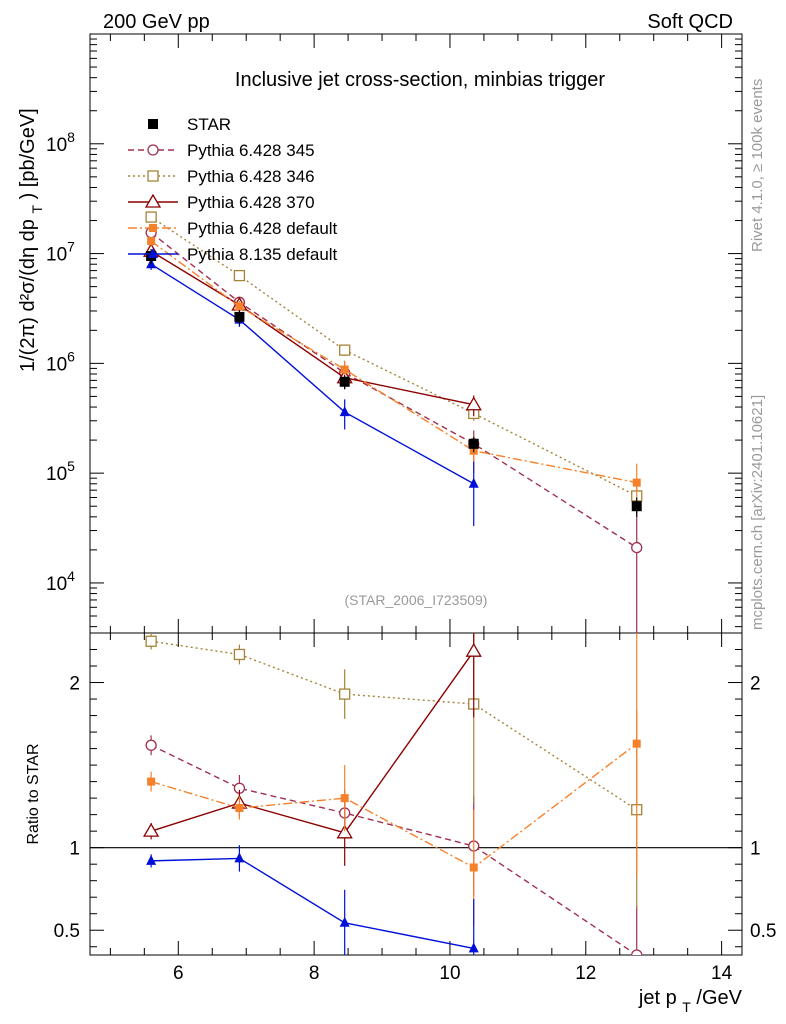 This screenshot has height=1024, width=786. Describe the element at coordinates (690, 1001) in the screenshot. I see `x-axis-label: jet p T /GeV` at that location.